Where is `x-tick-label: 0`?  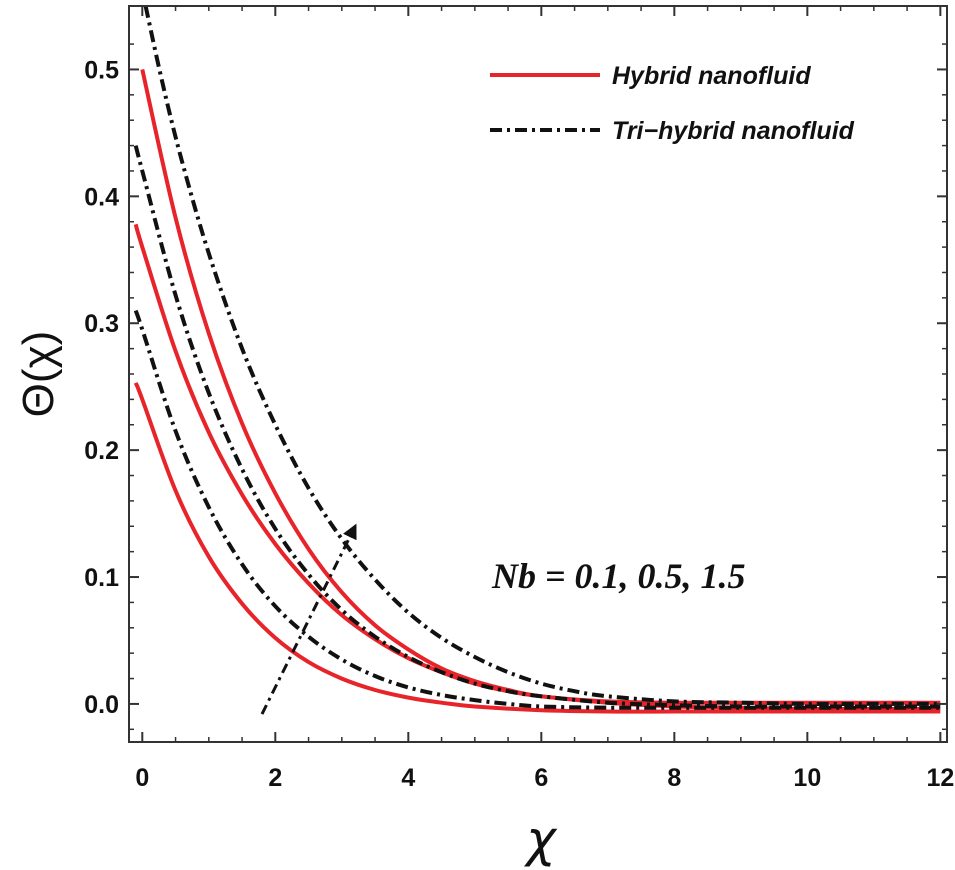 x-tick-label: 0 is located at coordinates (142, 778).